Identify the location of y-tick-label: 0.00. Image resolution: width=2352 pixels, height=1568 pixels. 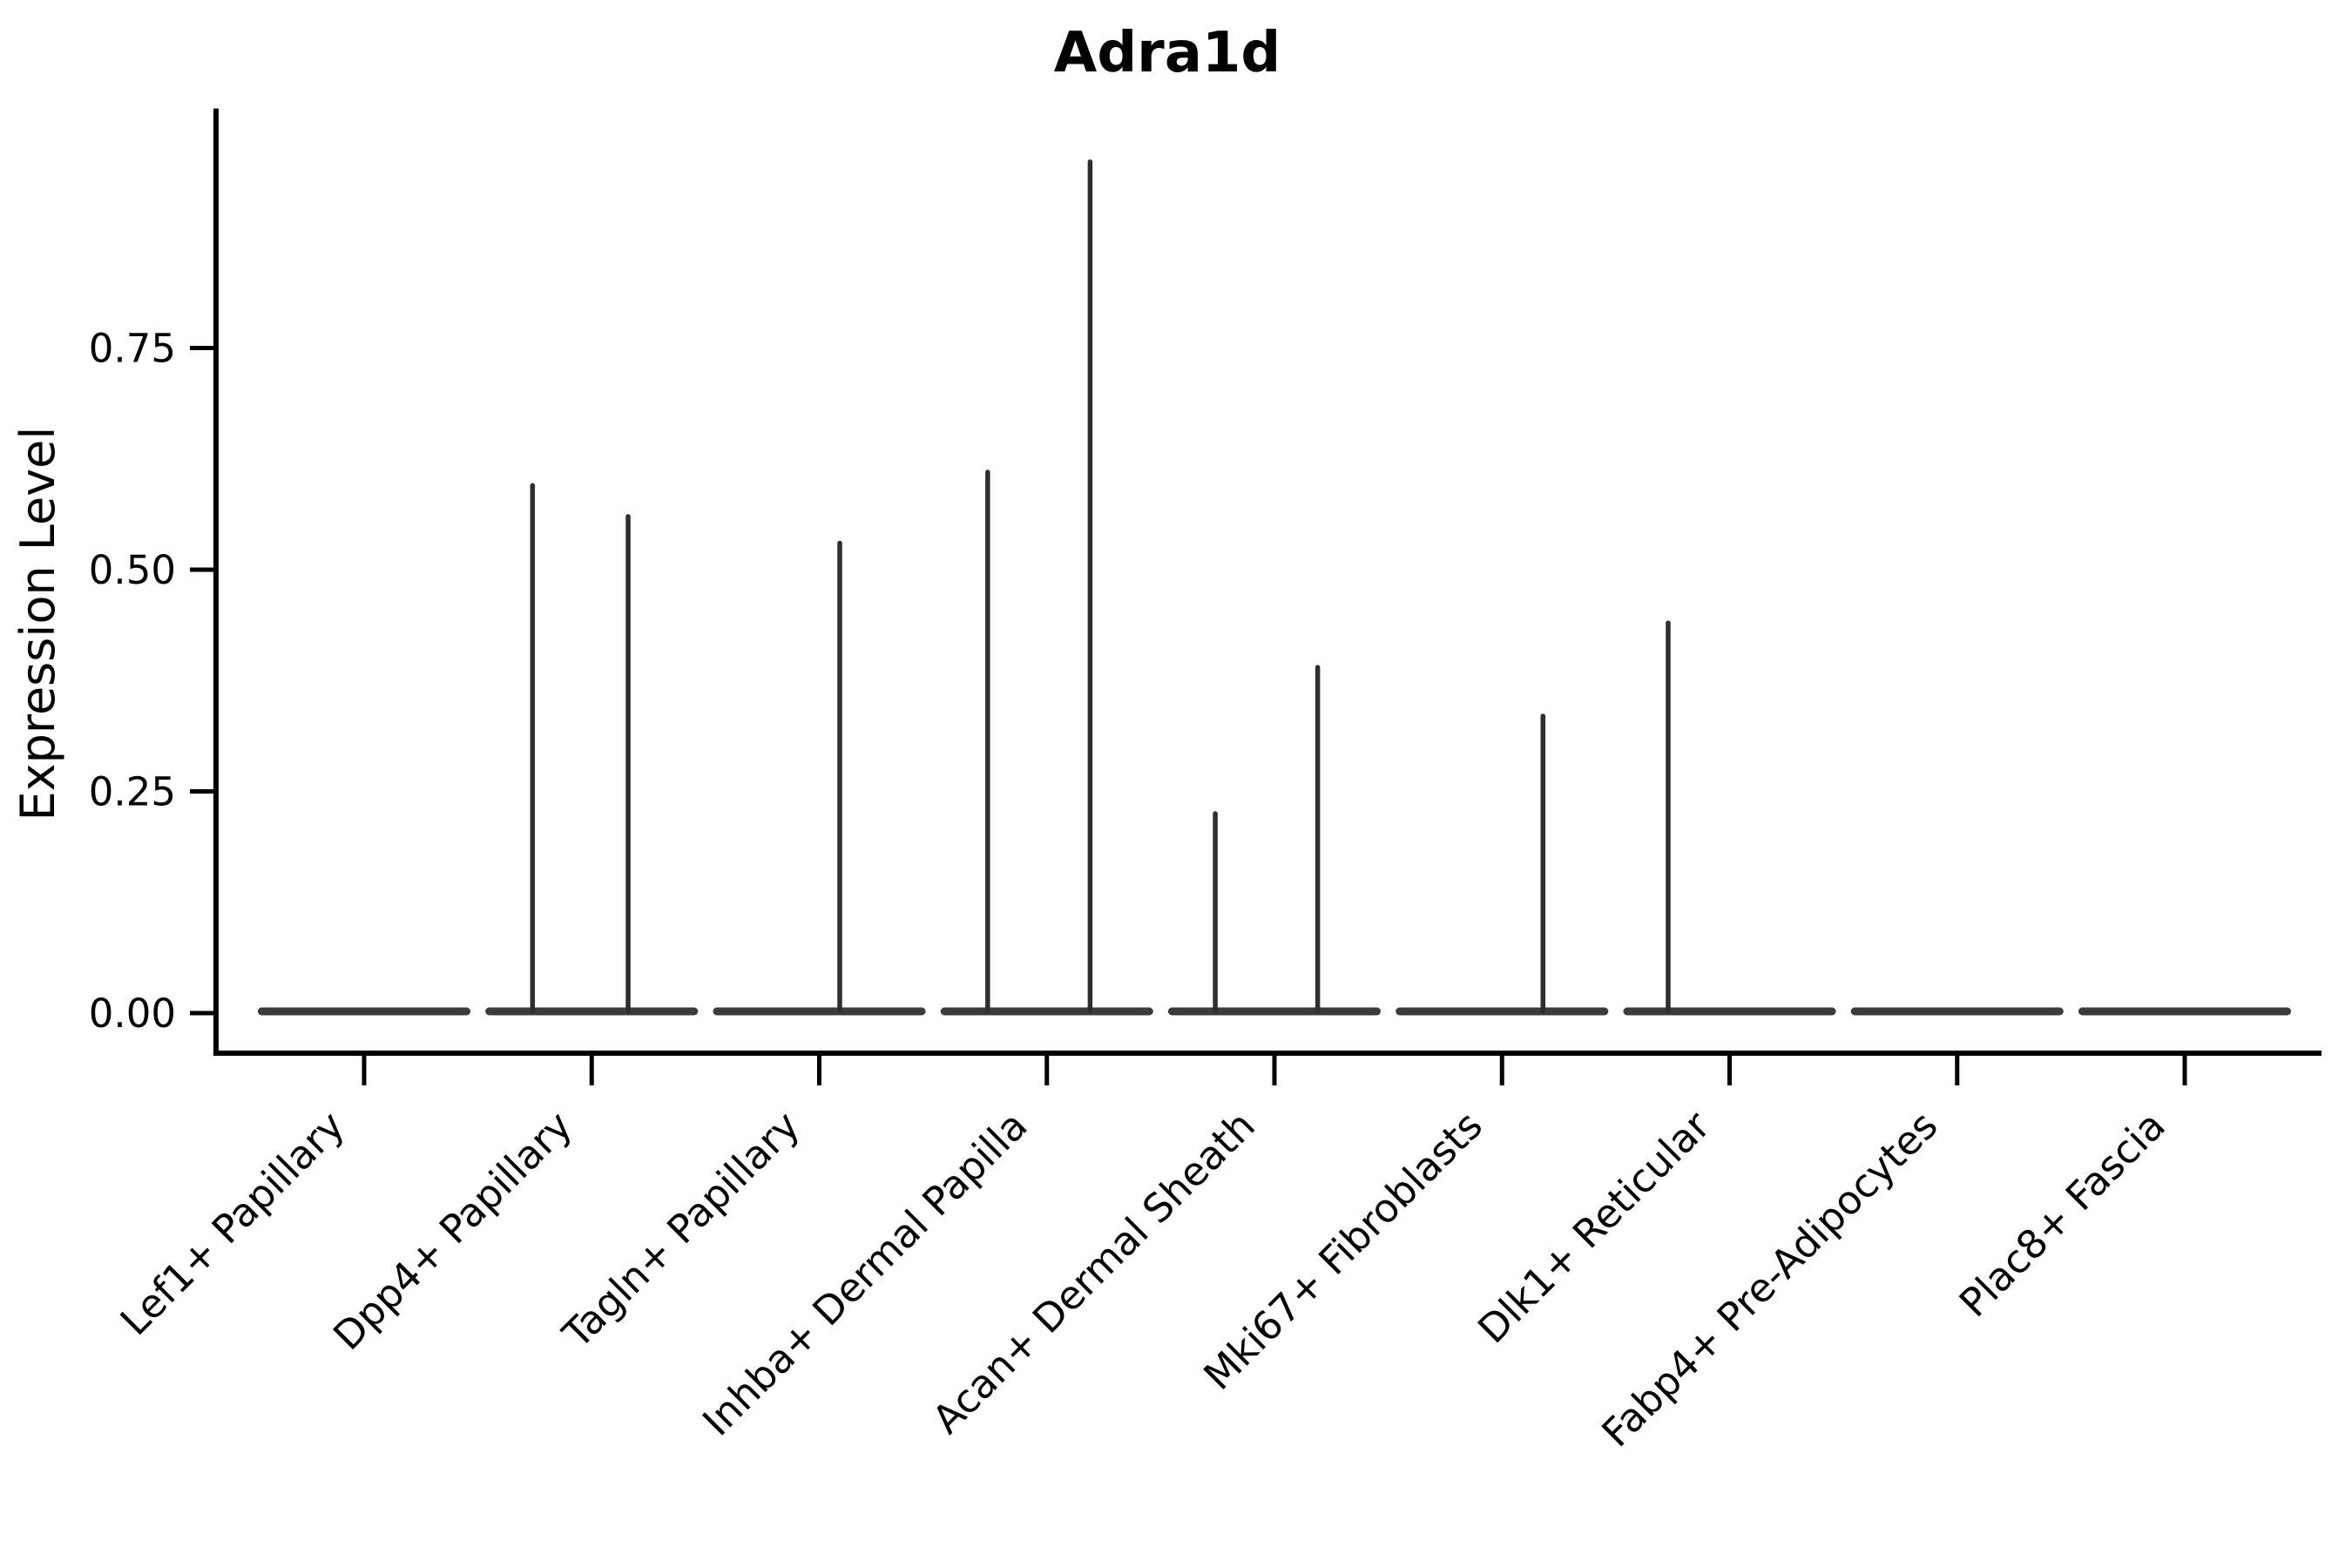
(132, 1014).